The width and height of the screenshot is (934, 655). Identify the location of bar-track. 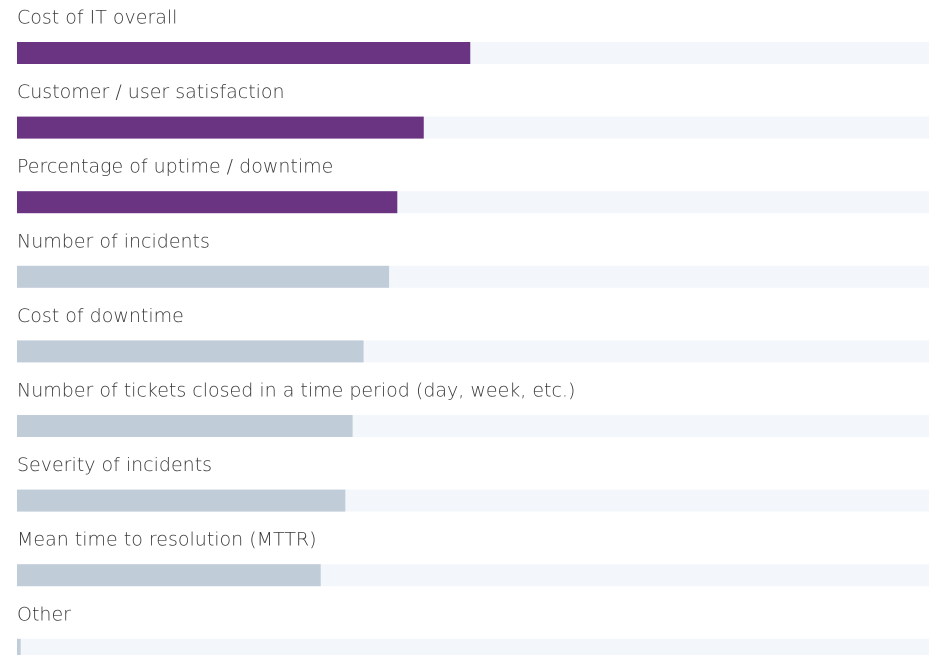
(473, 646).